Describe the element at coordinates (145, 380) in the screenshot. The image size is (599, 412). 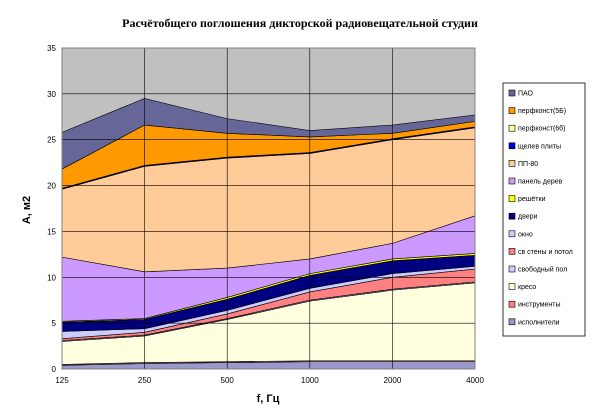
I see `x-tick-label-2: 250` at that location.